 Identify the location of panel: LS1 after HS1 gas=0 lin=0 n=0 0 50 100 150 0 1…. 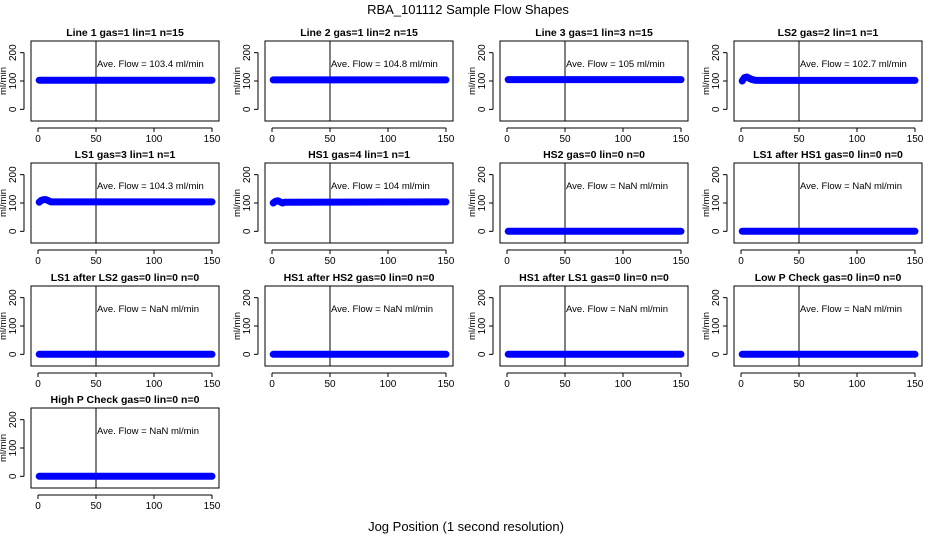
(812, 208).